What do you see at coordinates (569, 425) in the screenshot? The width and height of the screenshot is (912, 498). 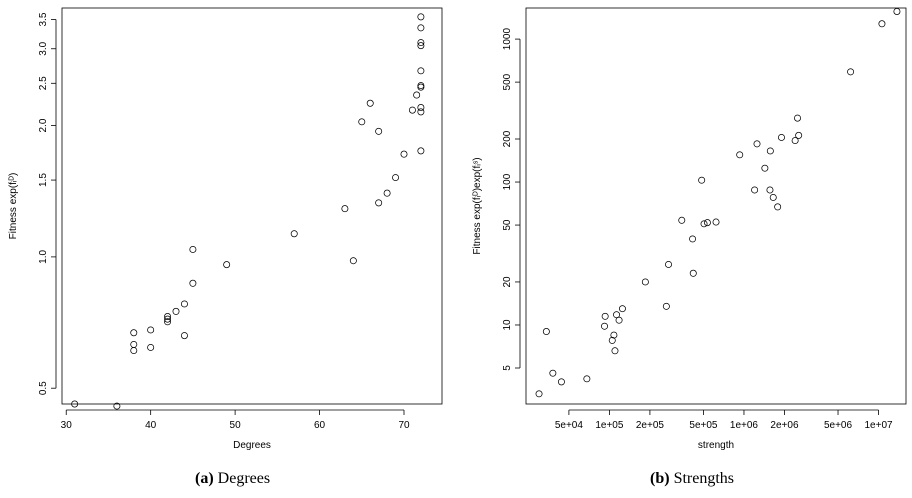 I see `strengths-x-tick-label: 5e+04` at bounding box center [569, 425].